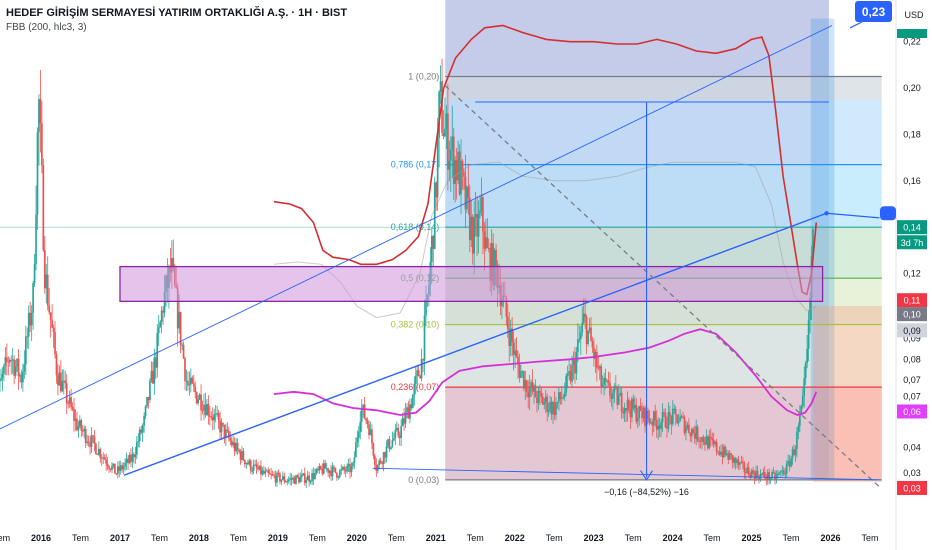  I want to click on x-tick-label: Tem, so click(80, 538).